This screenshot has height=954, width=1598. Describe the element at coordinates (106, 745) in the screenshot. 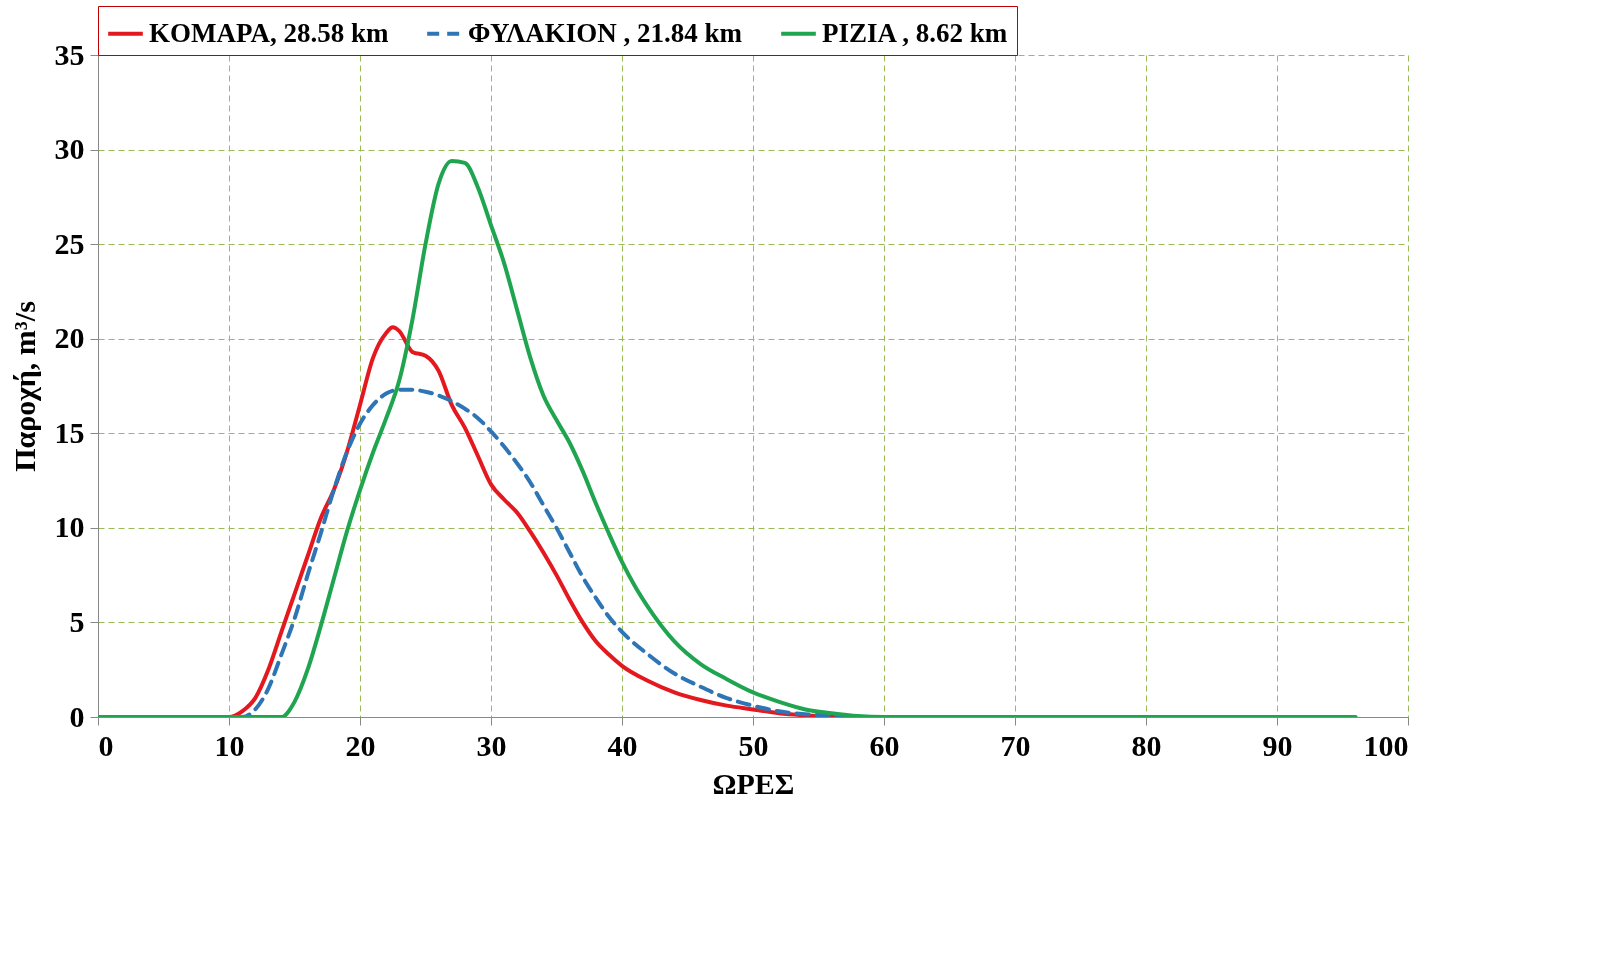

I see `x-tick-label: 0` at that location.